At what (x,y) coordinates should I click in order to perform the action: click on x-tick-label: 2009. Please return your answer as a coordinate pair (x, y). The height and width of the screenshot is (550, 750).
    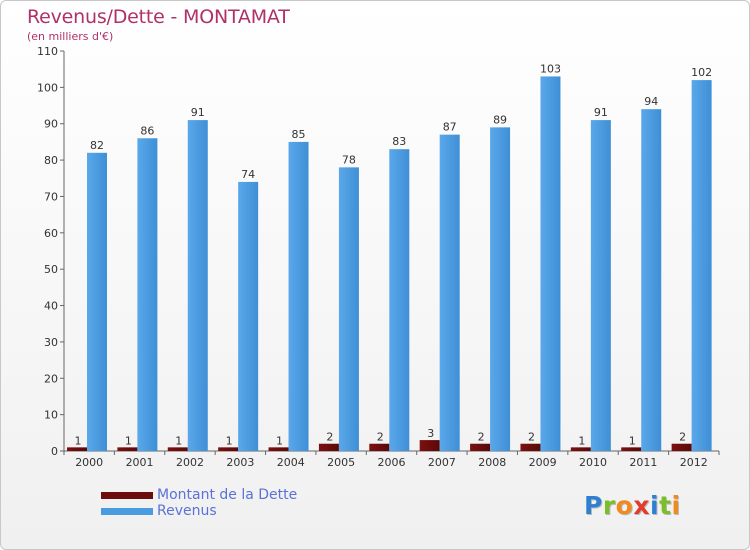
    Looking at the image, I should click on (543, 462).